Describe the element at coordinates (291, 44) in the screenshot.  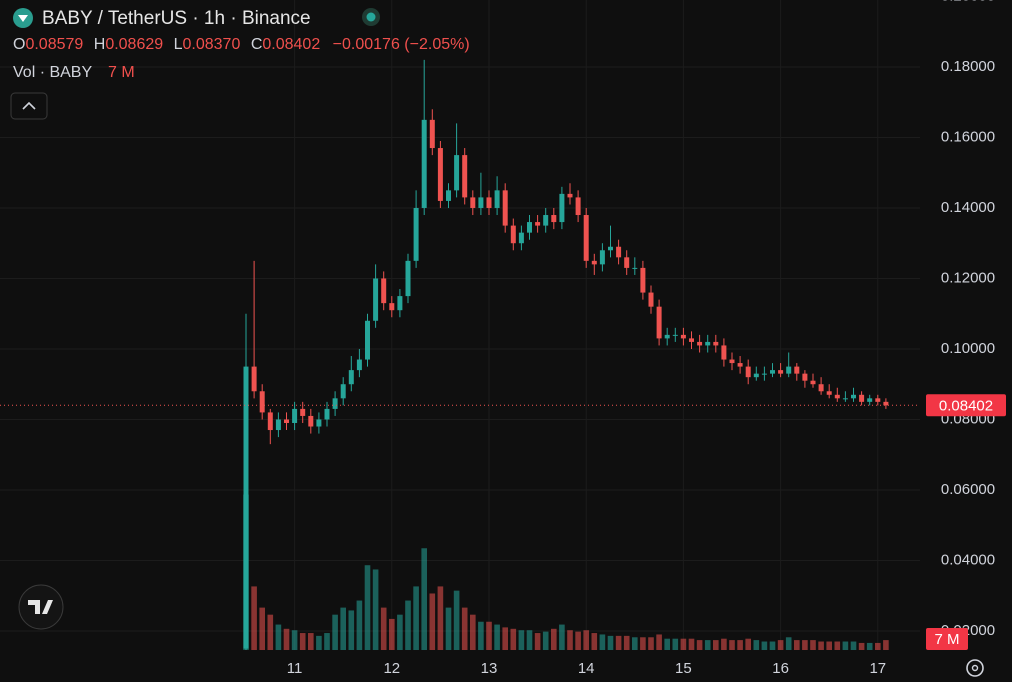
I see `ohlc-value: 0.08402` at that location.